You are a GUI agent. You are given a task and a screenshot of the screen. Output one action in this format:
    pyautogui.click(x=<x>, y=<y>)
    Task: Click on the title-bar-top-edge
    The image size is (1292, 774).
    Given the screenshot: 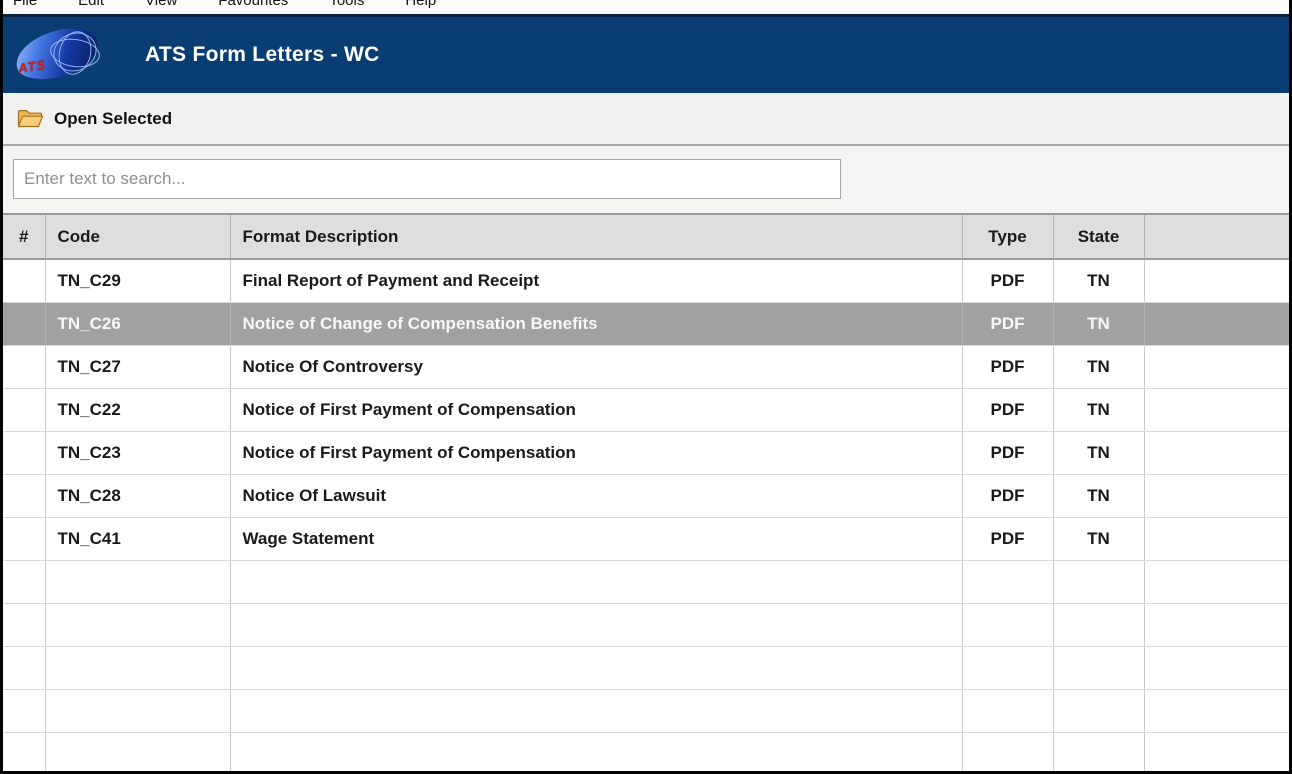 What is the action you would take?
    pyautogui.click(x=646, y=15)
    